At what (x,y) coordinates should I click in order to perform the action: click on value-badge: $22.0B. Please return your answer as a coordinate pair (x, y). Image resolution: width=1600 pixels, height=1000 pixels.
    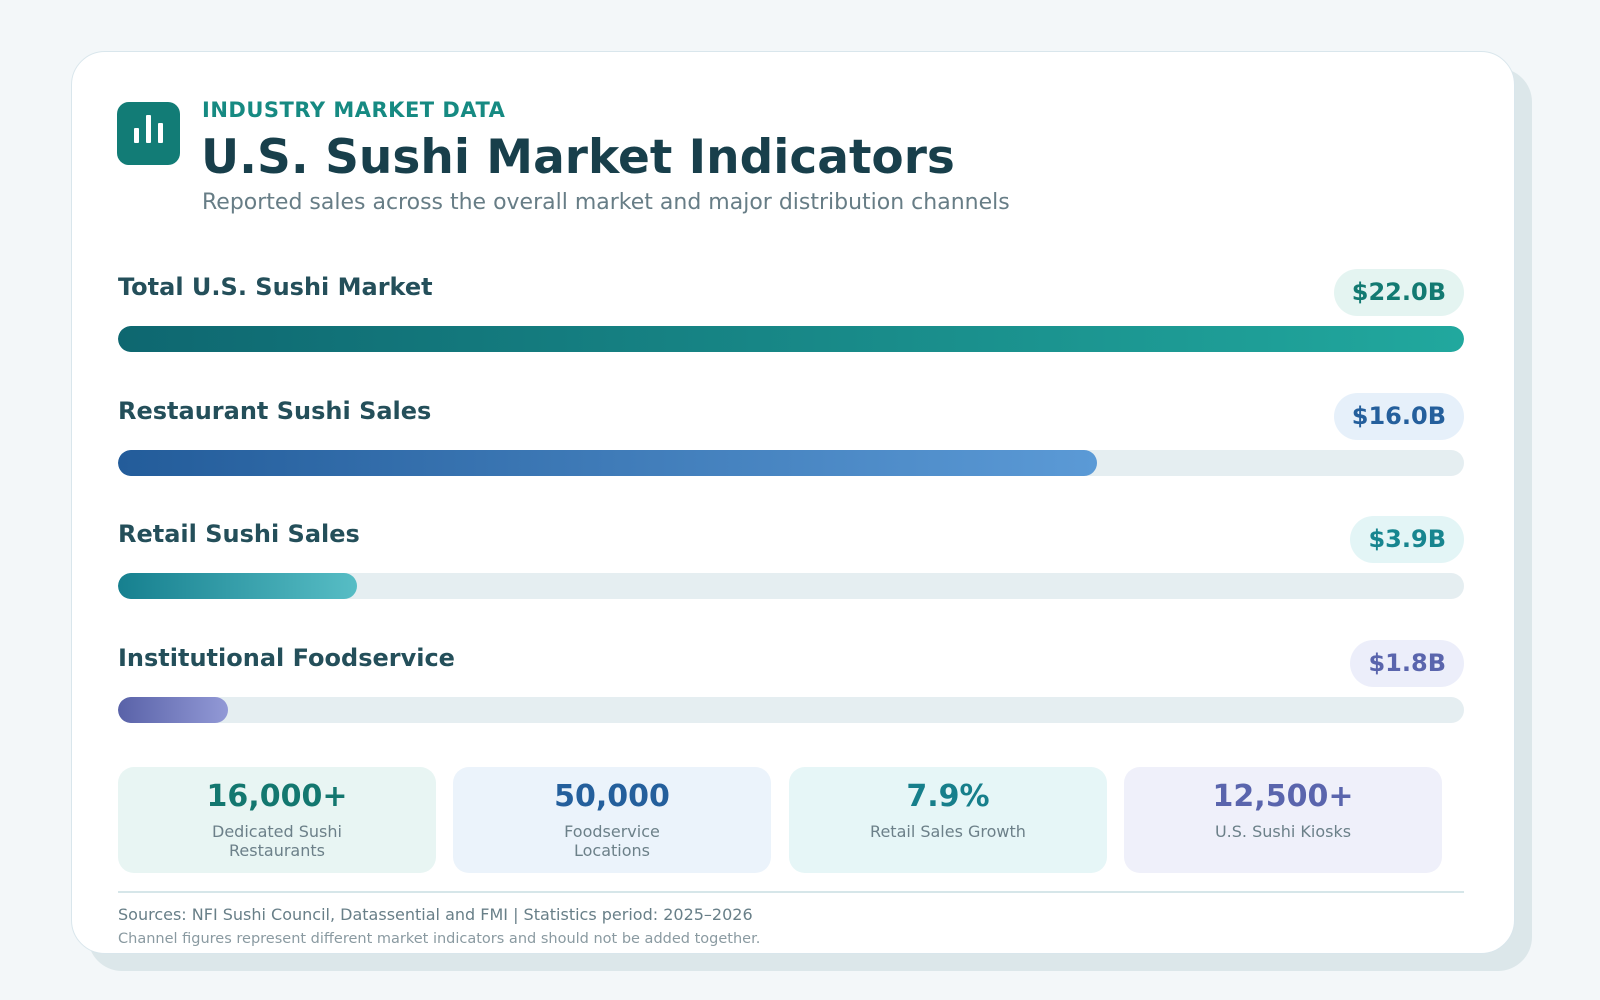
    Looking at the image, I should click on (1398, 292).